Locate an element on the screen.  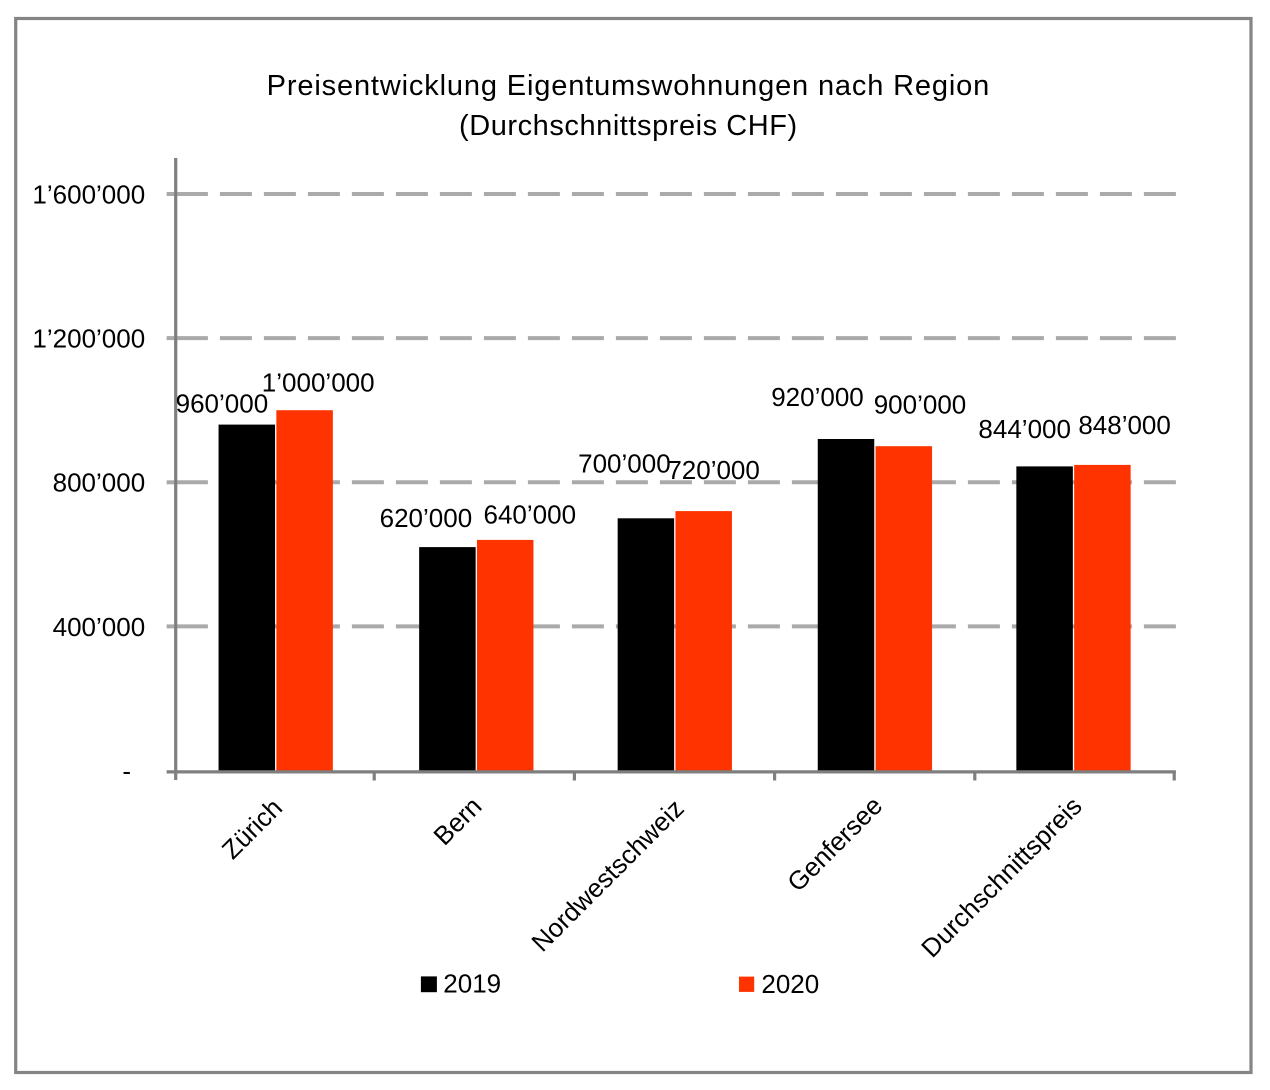
svg-text: 2020 is located at coordinates (790, 984).